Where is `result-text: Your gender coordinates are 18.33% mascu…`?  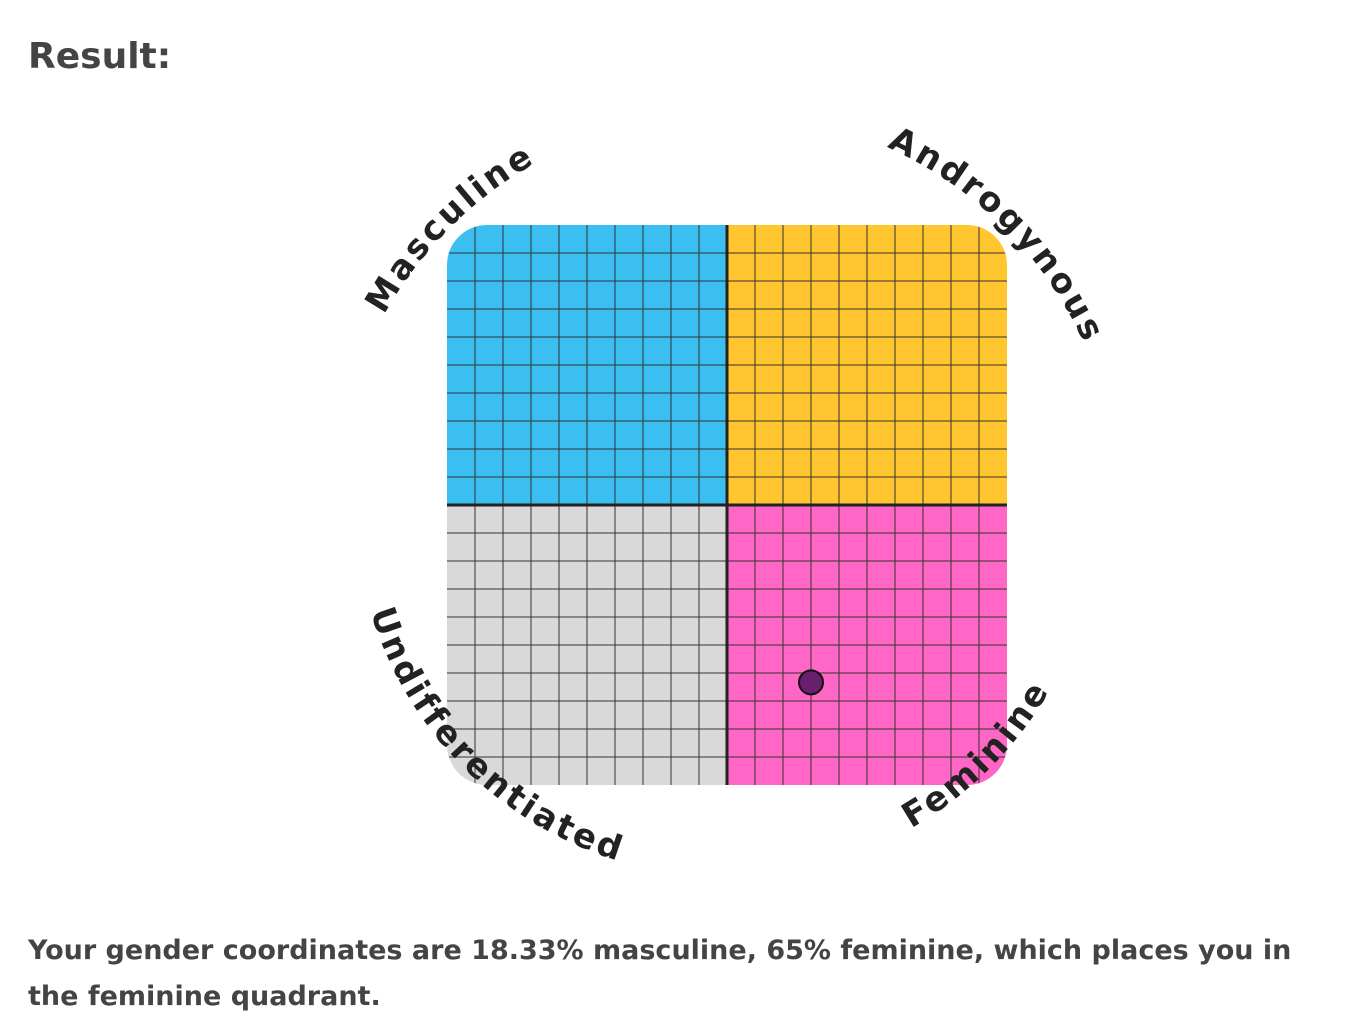 result-text: Your gender coordinates are 18.33% mascu… is located at coordinates (660, 973).